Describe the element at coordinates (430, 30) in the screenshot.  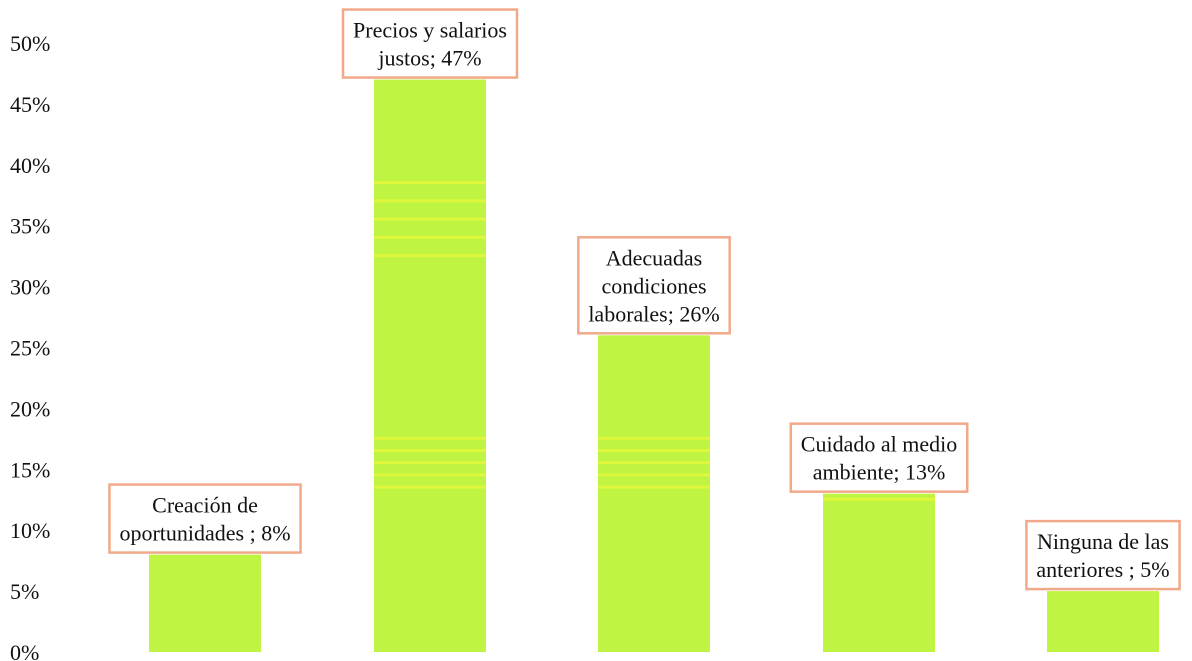
I see `data-label-text: Precios y salarios` at that location.